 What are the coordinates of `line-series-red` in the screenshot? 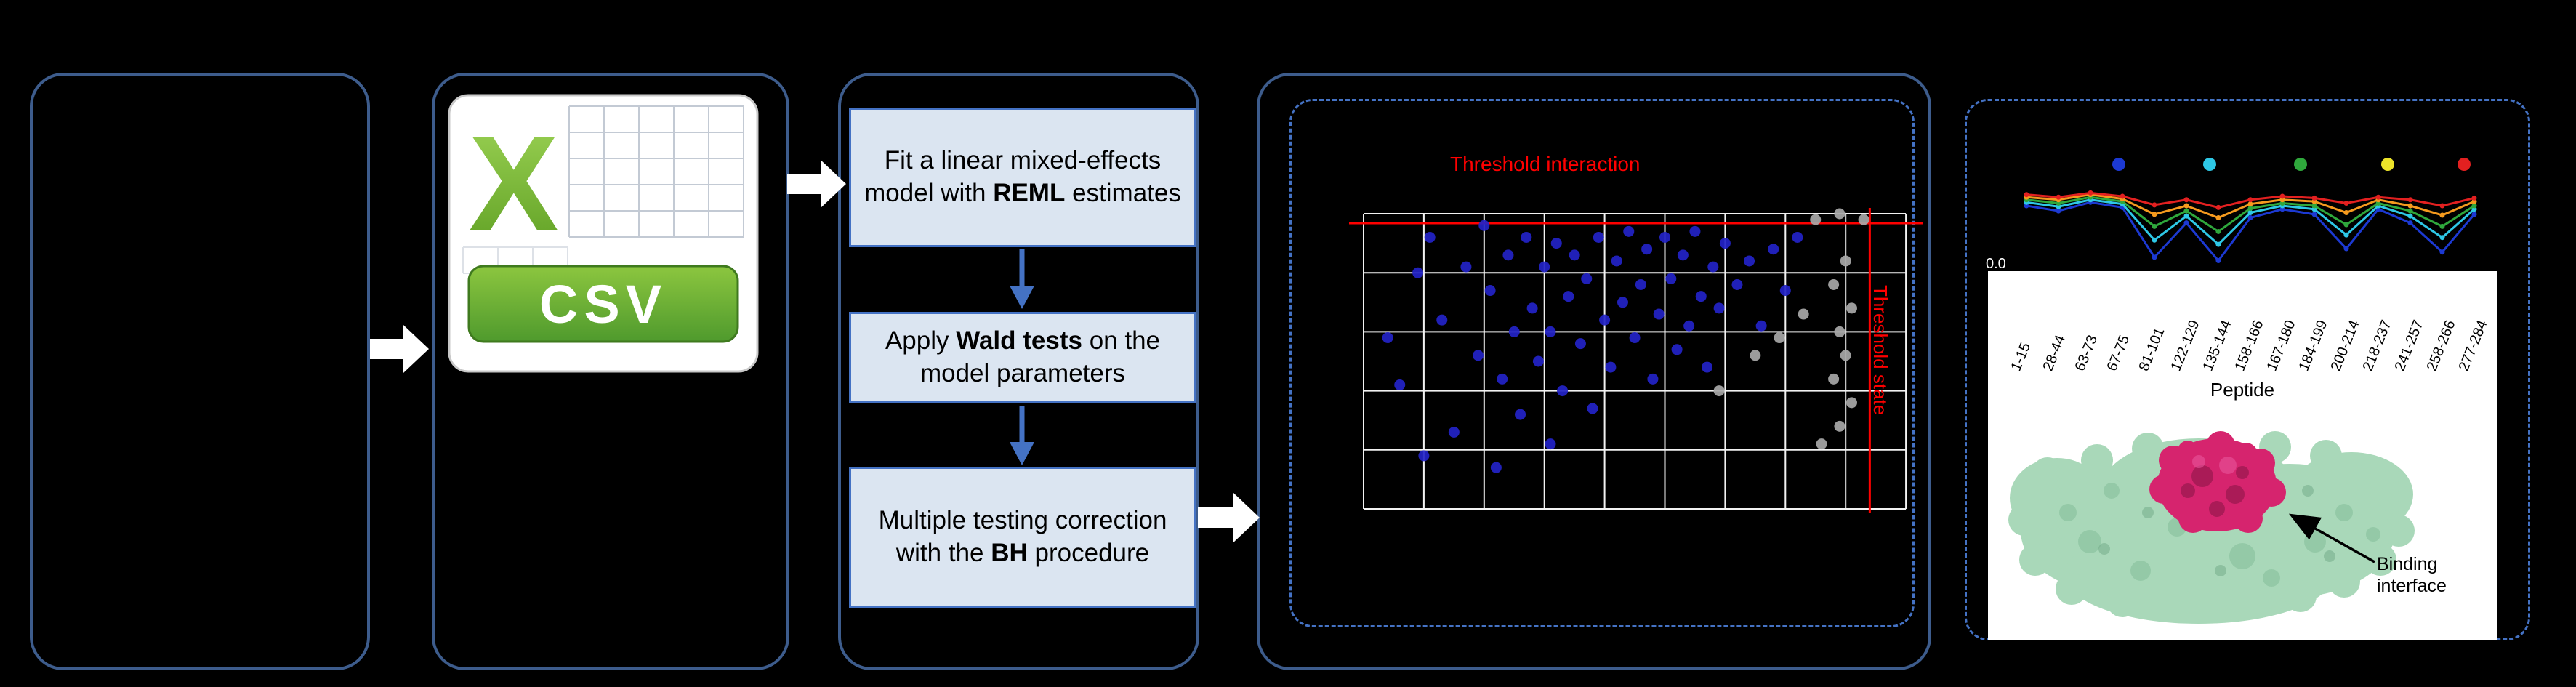 It's located at (2250, 200).